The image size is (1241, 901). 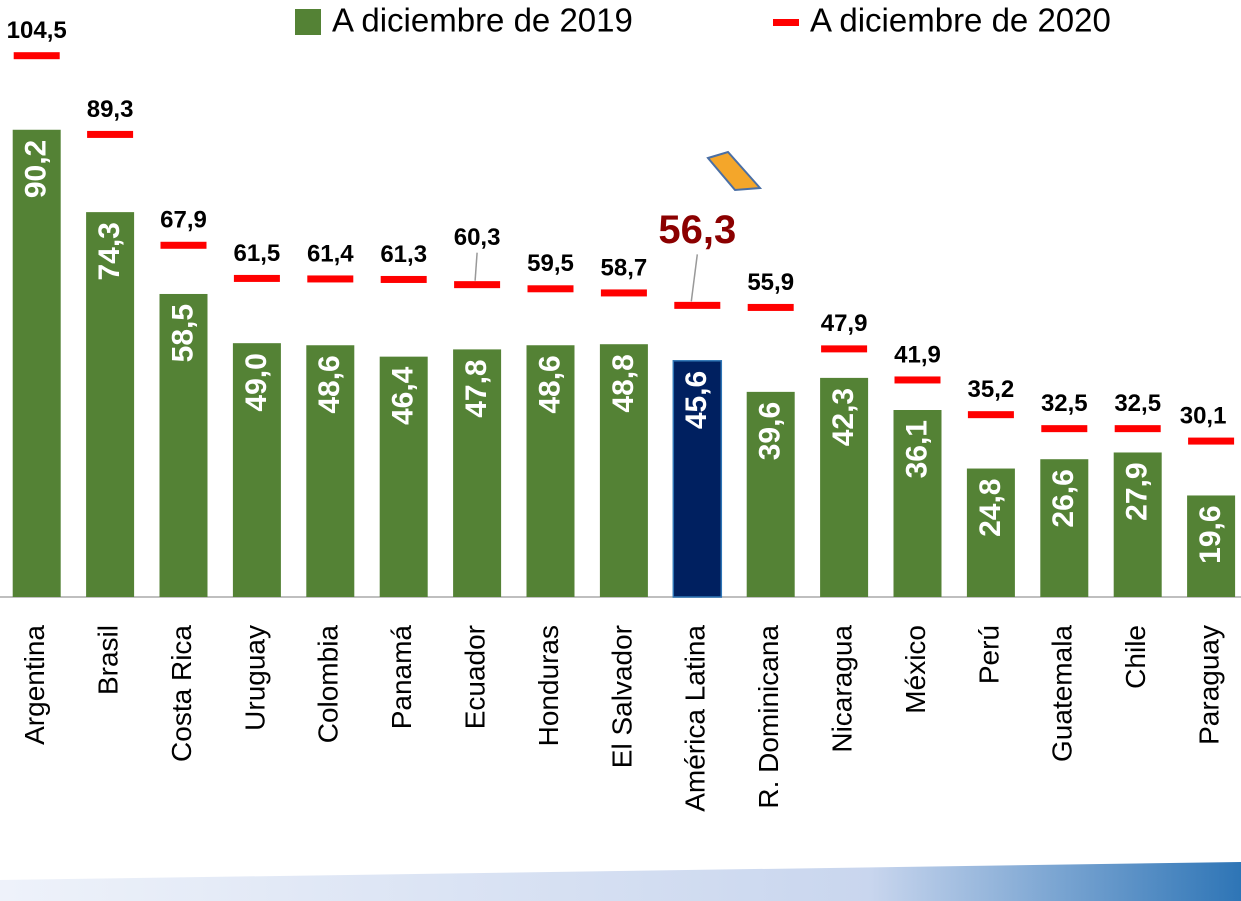 What do you see at coordinates (328, 684) in the screenshot?
I see `x-tick-label: Colombia` at bounding box center [328, 684].